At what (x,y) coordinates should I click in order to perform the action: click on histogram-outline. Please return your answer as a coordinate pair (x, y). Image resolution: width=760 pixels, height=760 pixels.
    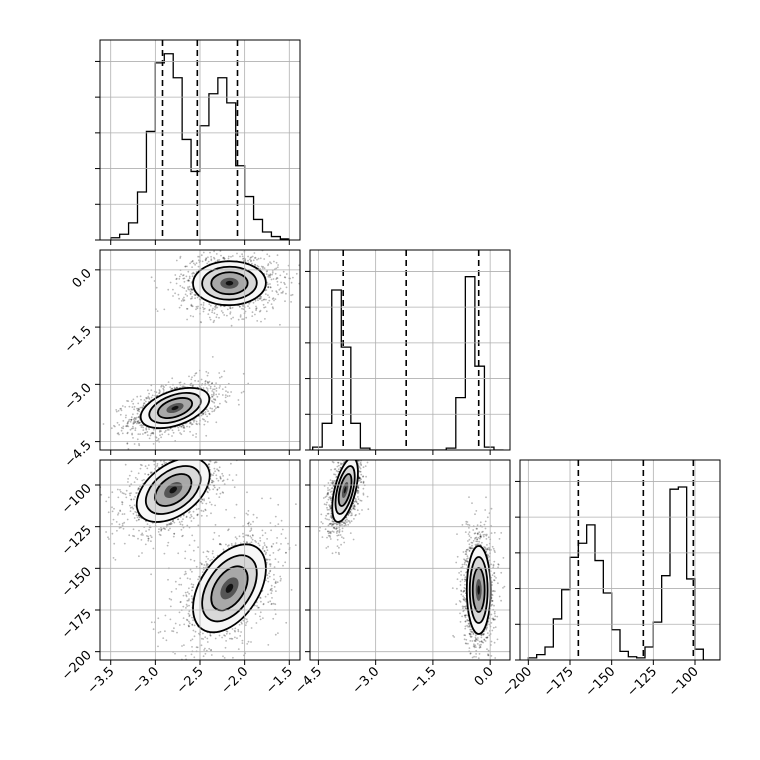
    Looking at the image, I should click on (623, 573).